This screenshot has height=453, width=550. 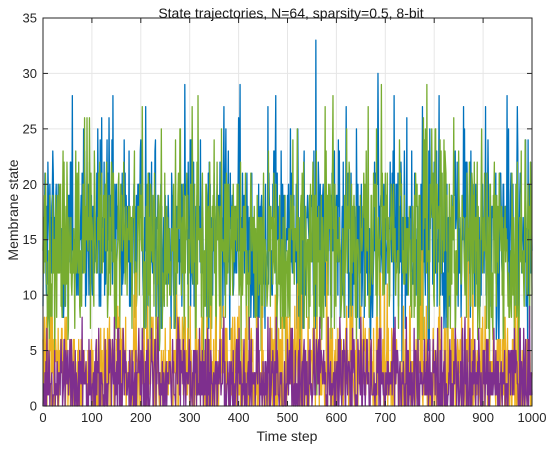 What do you see at coordinates (141, 417) in the screenshot?
I see `x-tick-label: 200` at bounding box center [141, 417].